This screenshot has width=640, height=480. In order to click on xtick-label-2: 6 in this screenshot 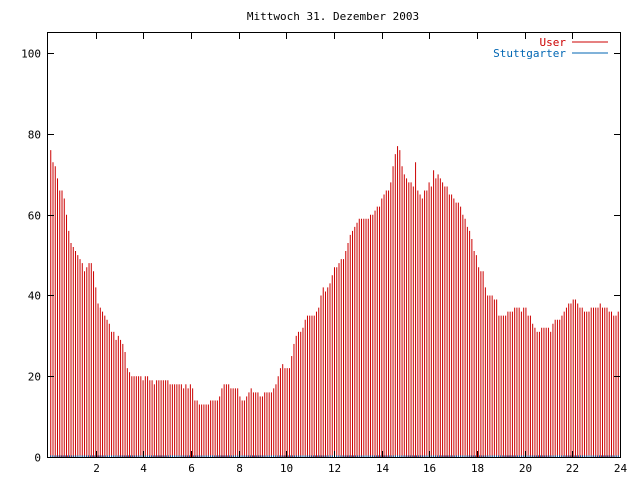, I will do `click(191, 468)`.